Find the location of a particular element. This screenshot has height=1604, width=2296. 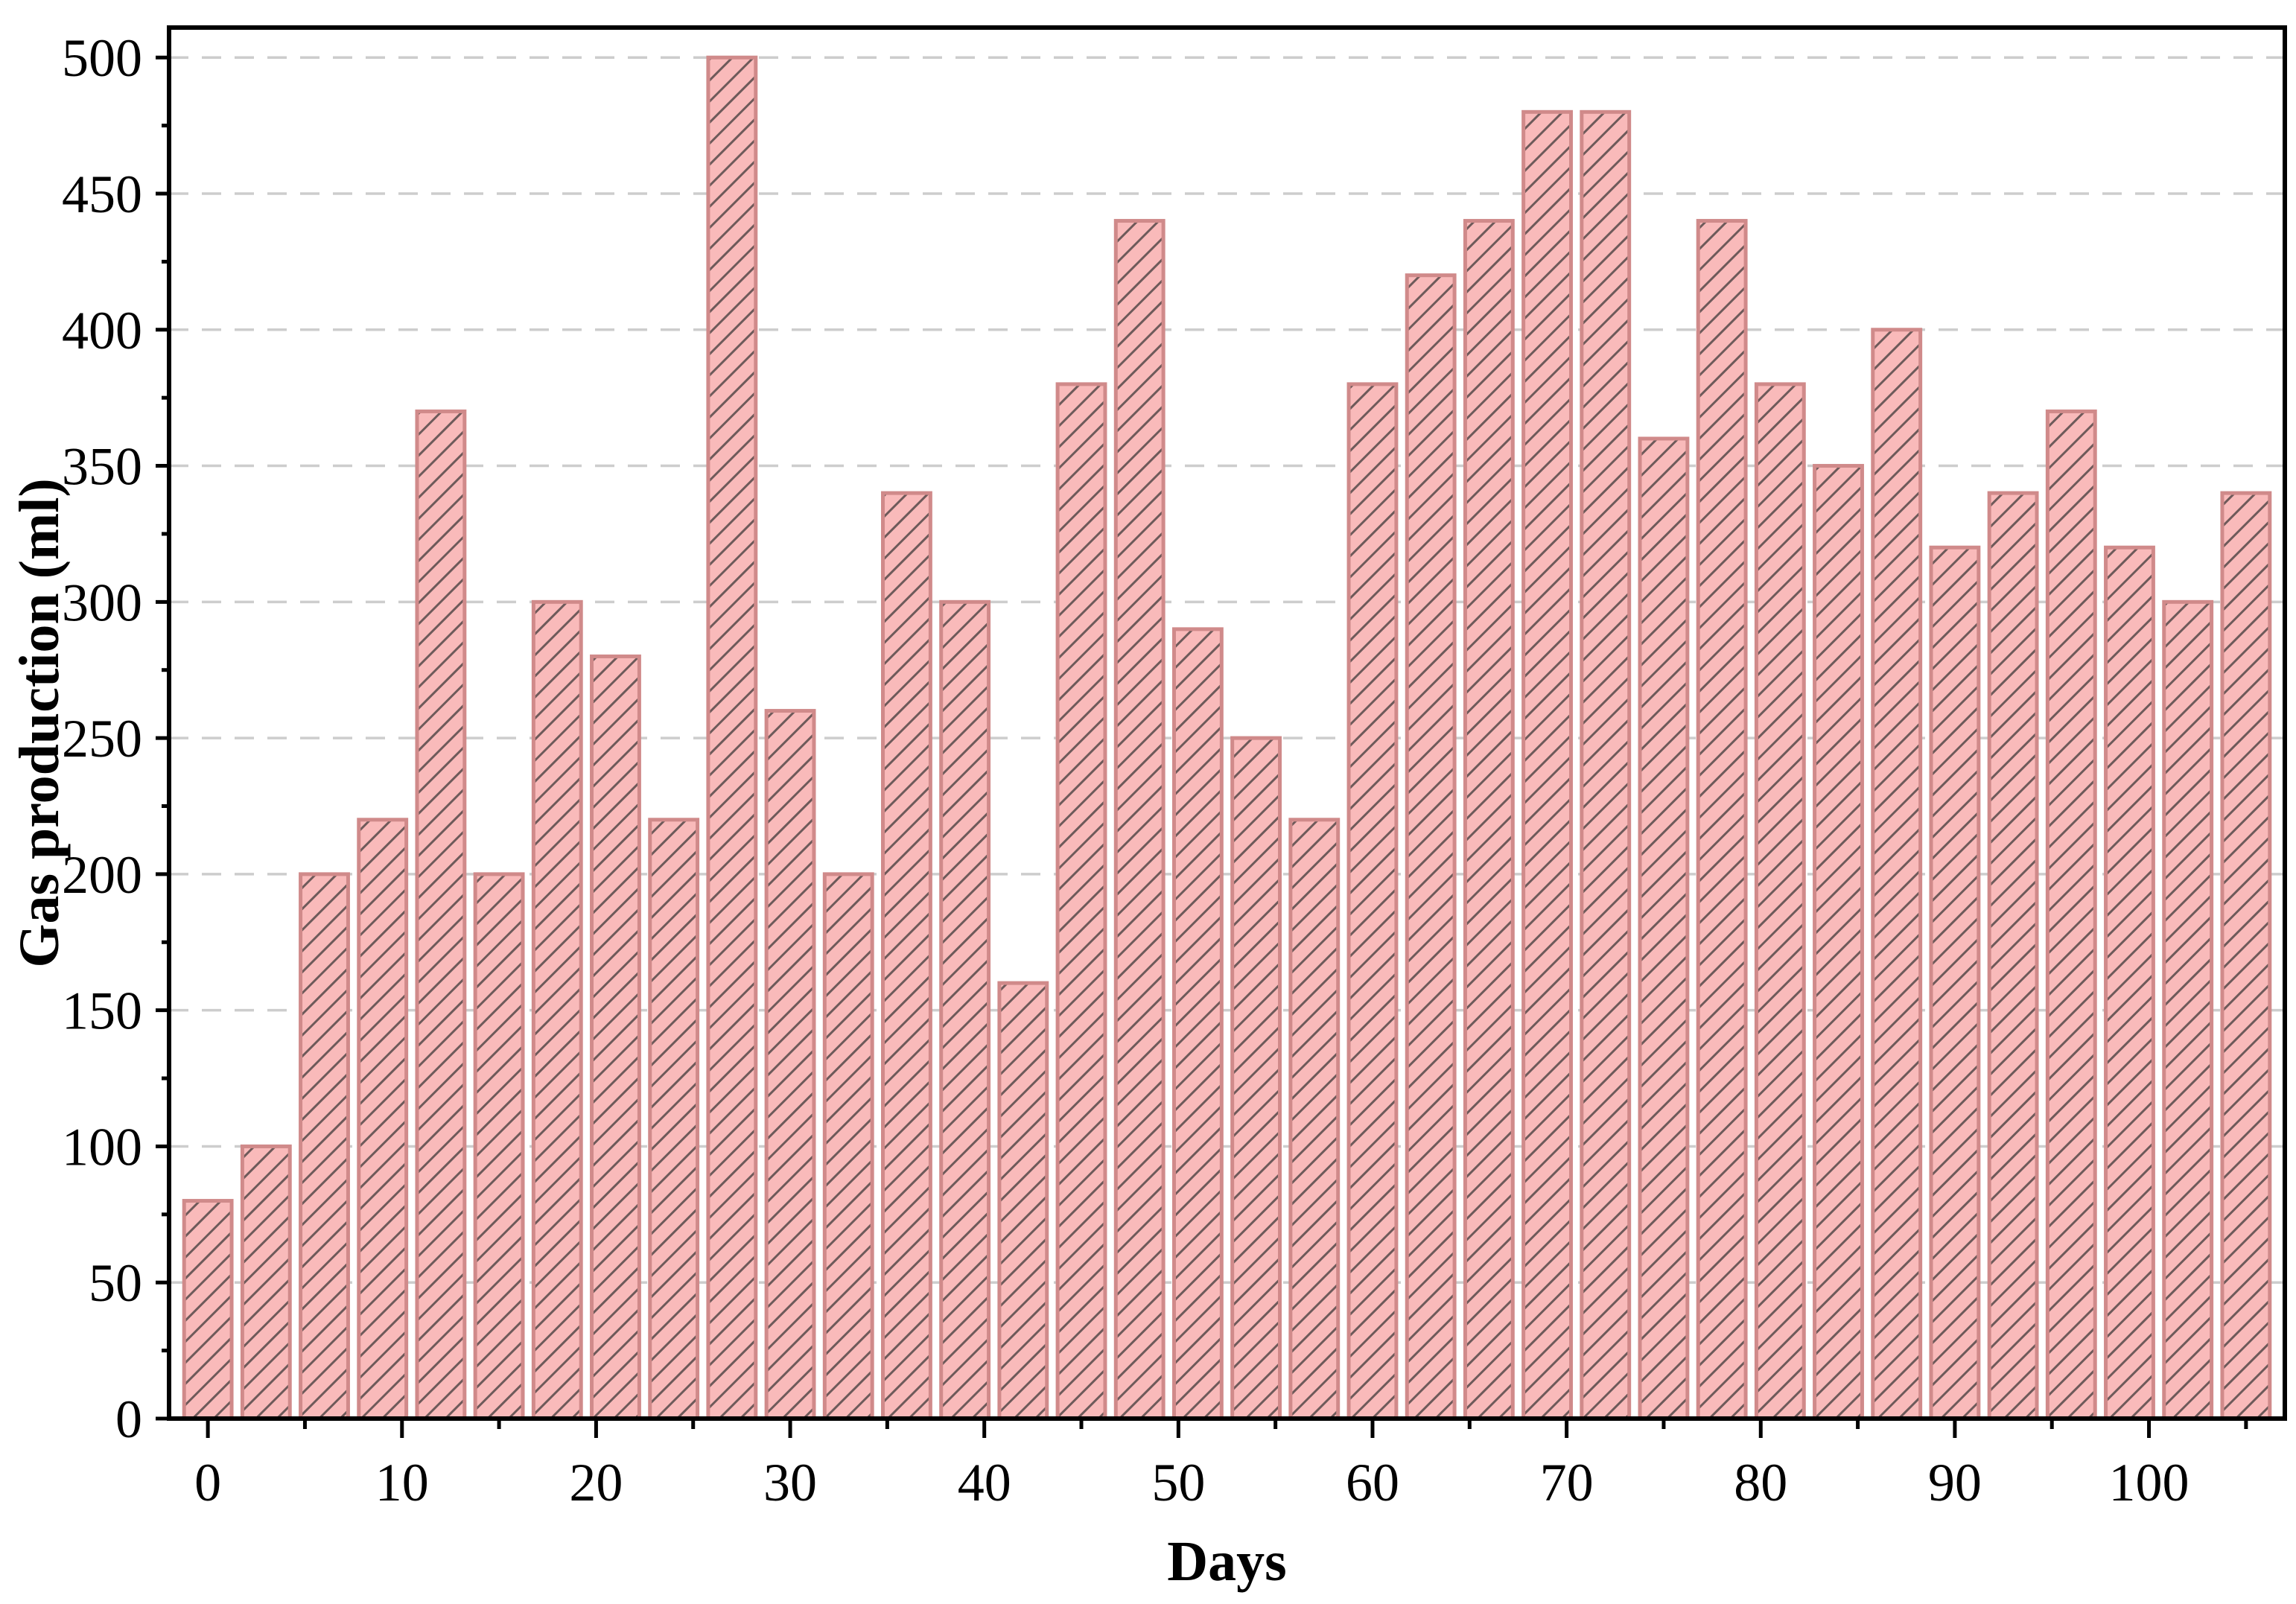

y-tick-label-300: 300 is located at coordinates (102, 602).